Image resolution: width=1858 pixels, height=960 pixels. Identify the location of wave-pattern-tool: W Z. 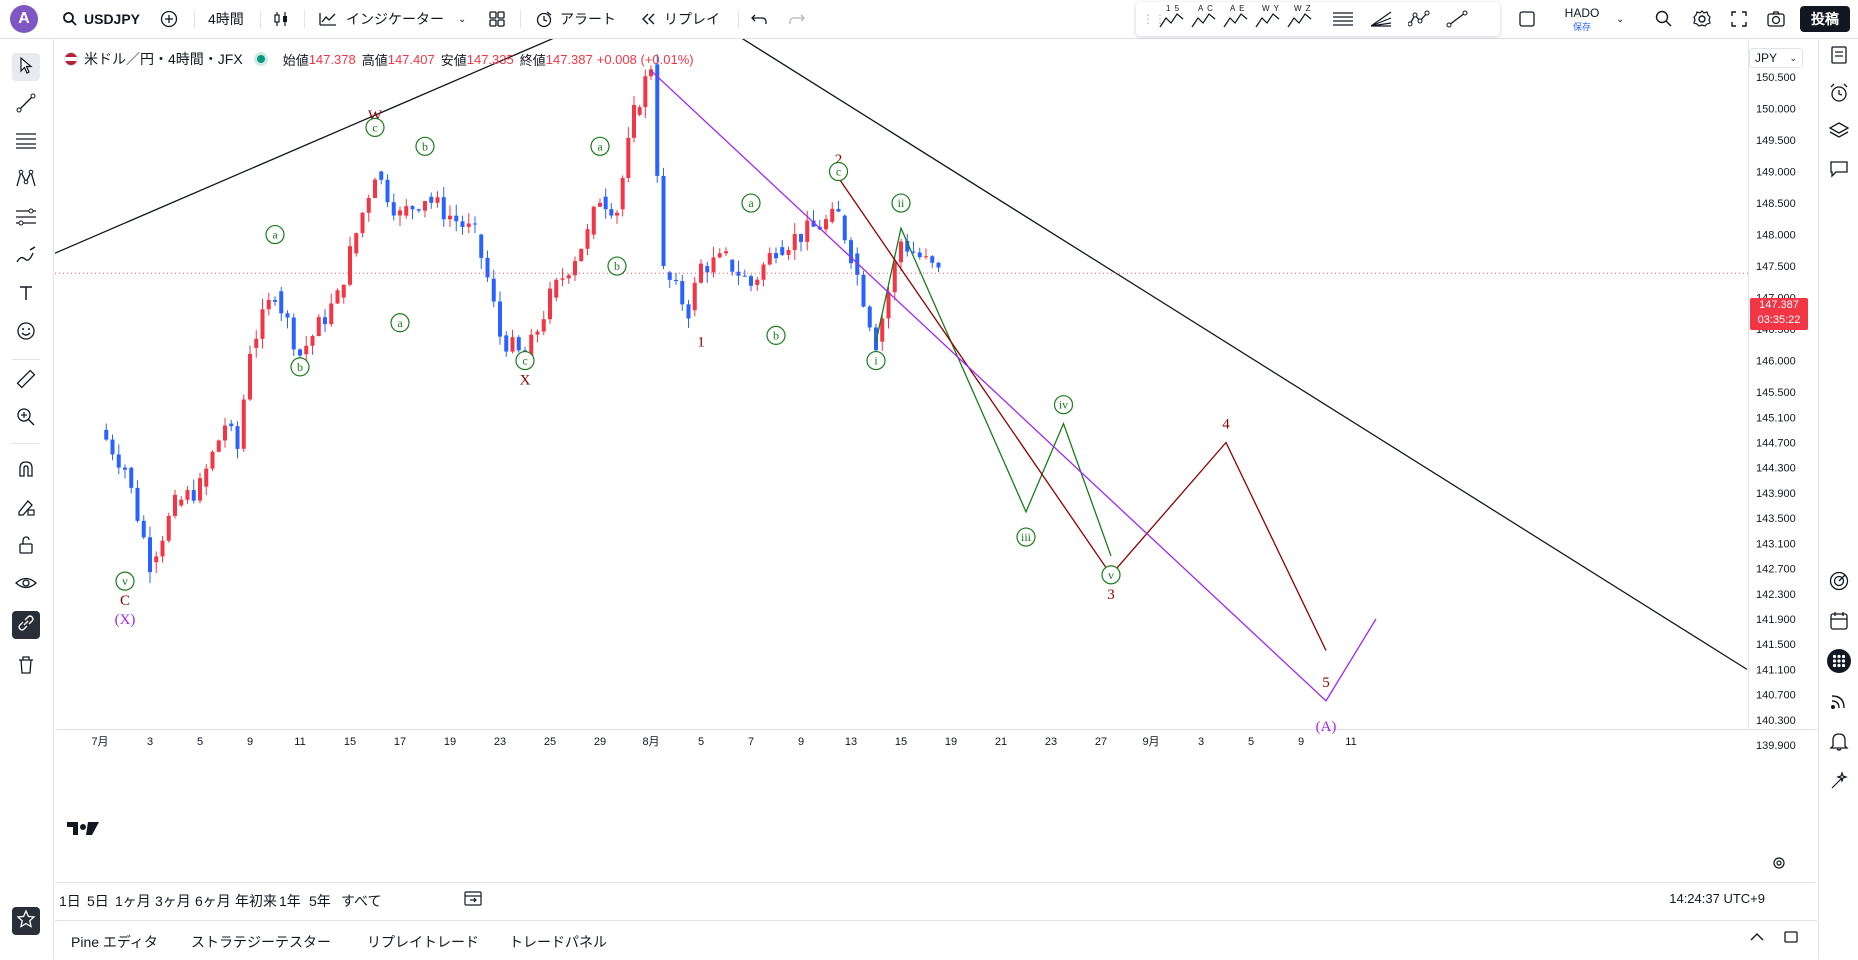
(1300, 18).